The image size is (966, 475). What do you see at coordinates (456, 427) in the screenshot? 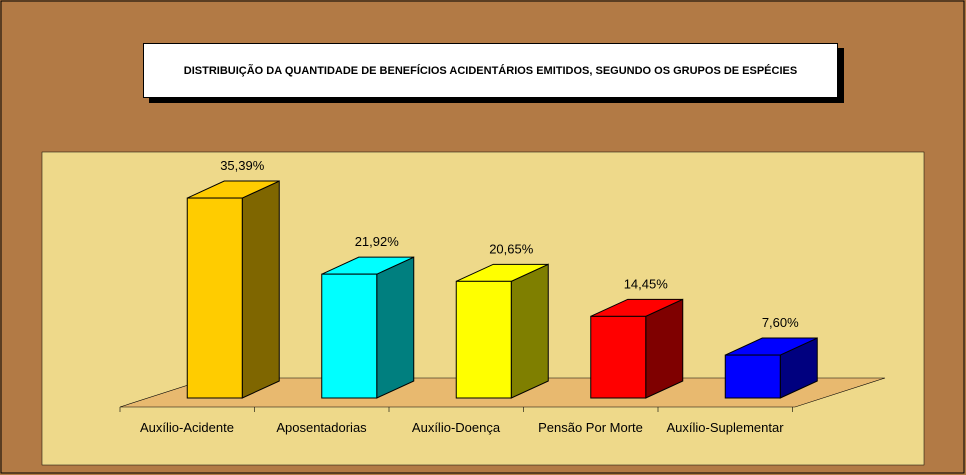
I see `x-tick-label: Auxílio-Doença` at bounding box center [456, 427].